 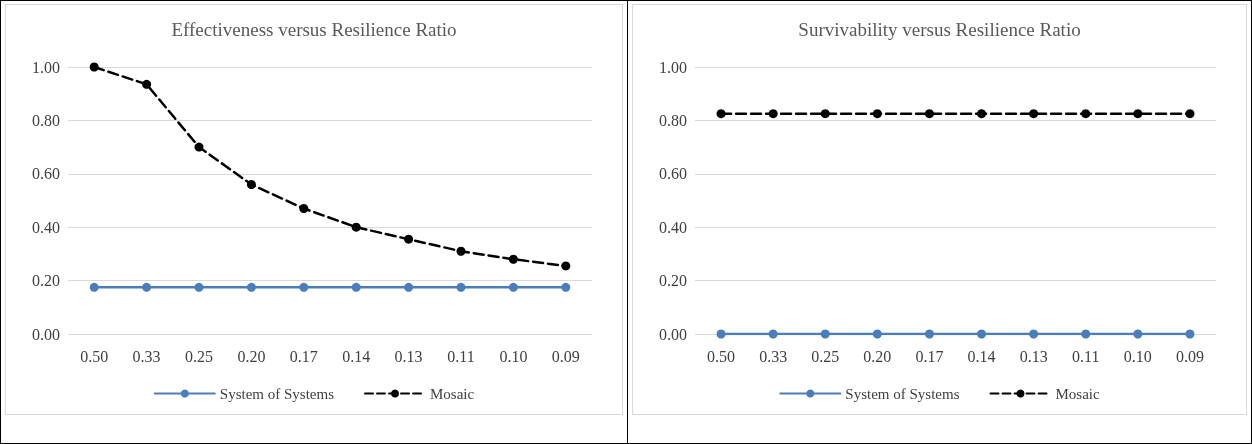 I want to click on chart-title: Survivability versus Resilience Ratio, so click(x=939, y=29).